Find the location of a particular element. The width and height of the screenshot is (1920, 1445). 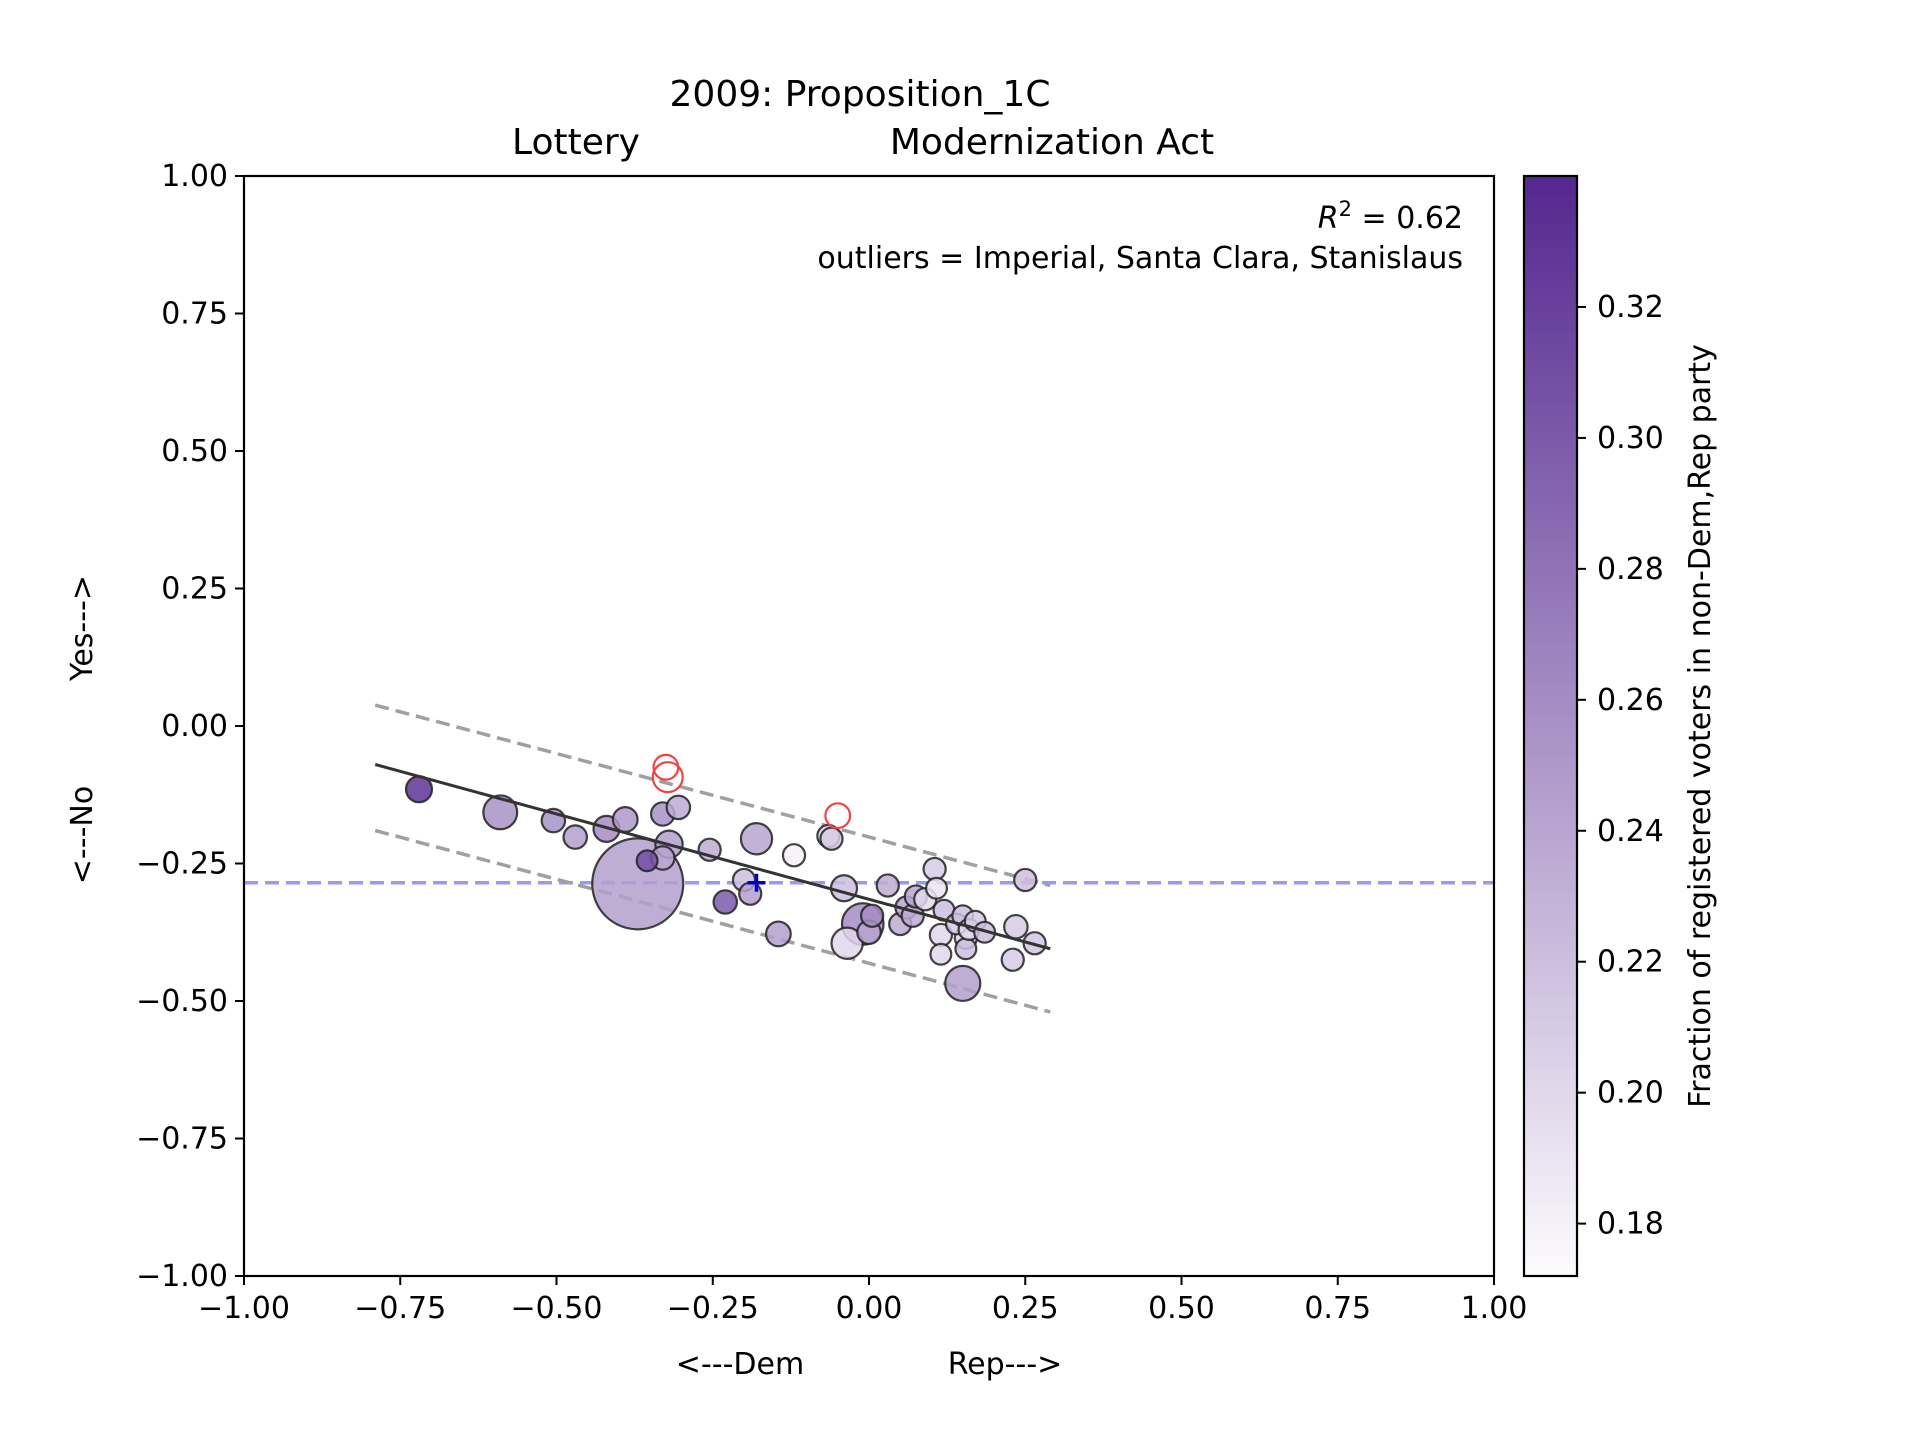

upper-band-line is located at coordinates (712, 795).